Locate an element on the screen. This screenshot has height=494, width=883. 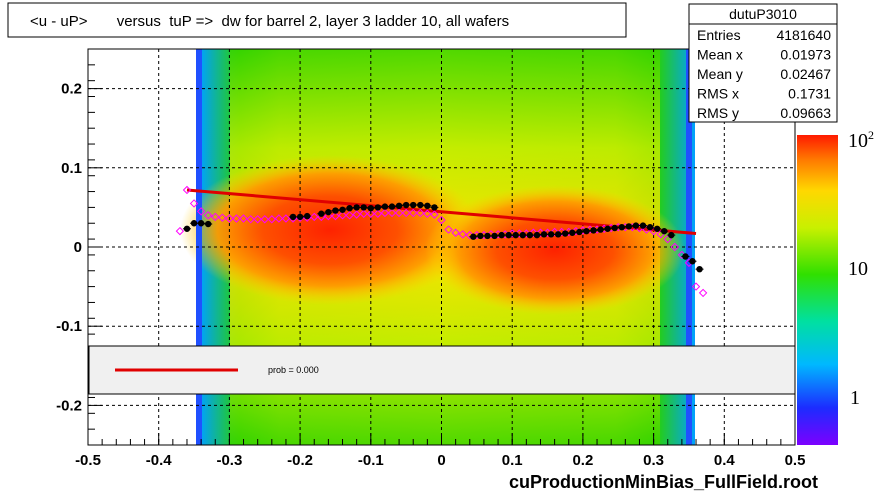
z-tick-100: 102 is located at coordinates (861, 140).